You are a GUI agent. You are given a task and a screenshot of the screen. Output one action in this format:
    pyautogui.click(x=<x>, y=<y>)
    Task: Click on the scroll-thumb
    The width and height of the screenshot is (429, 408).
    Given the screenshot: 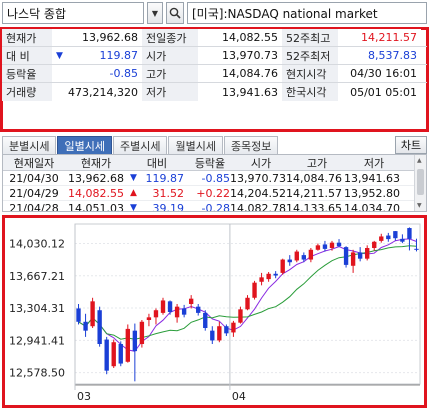 What is the action you would take?
    pyautogui.click(x=420, y=182)
    